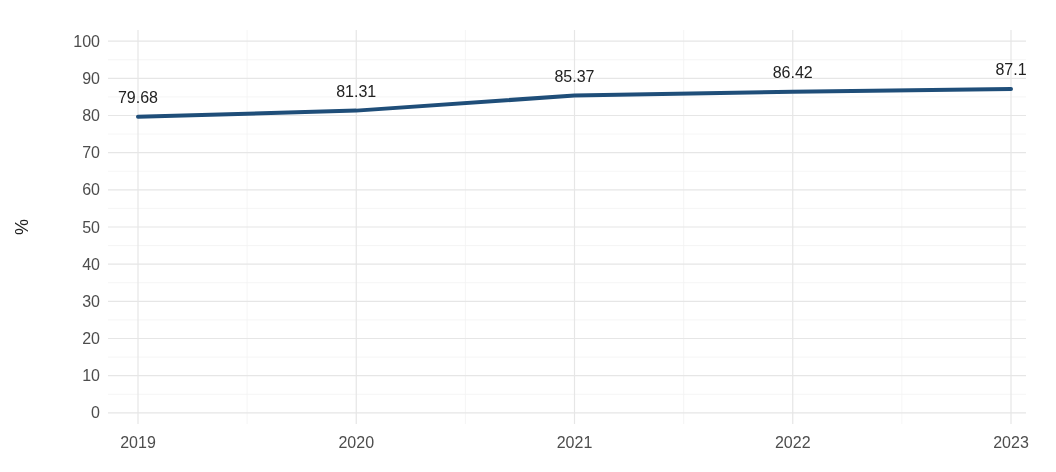  What do you see at coordinates (574, 442) in the screenshot?
I see `x-tick-label: 2021` at bounding box center [574, 442].